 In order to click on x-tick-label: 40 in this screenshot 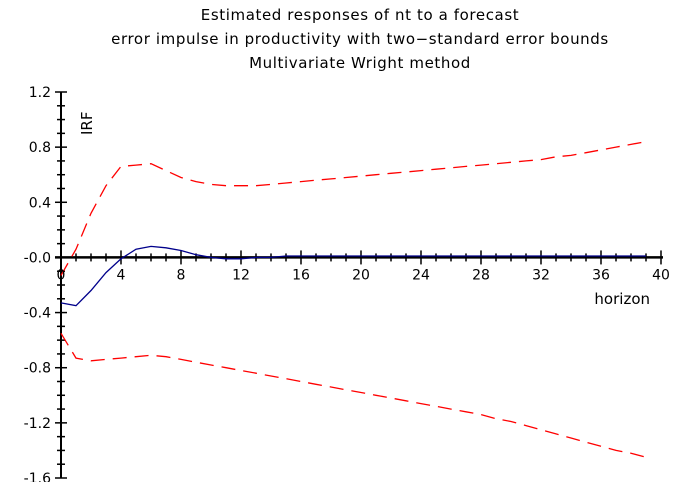, I will do `click(661, 275)`.